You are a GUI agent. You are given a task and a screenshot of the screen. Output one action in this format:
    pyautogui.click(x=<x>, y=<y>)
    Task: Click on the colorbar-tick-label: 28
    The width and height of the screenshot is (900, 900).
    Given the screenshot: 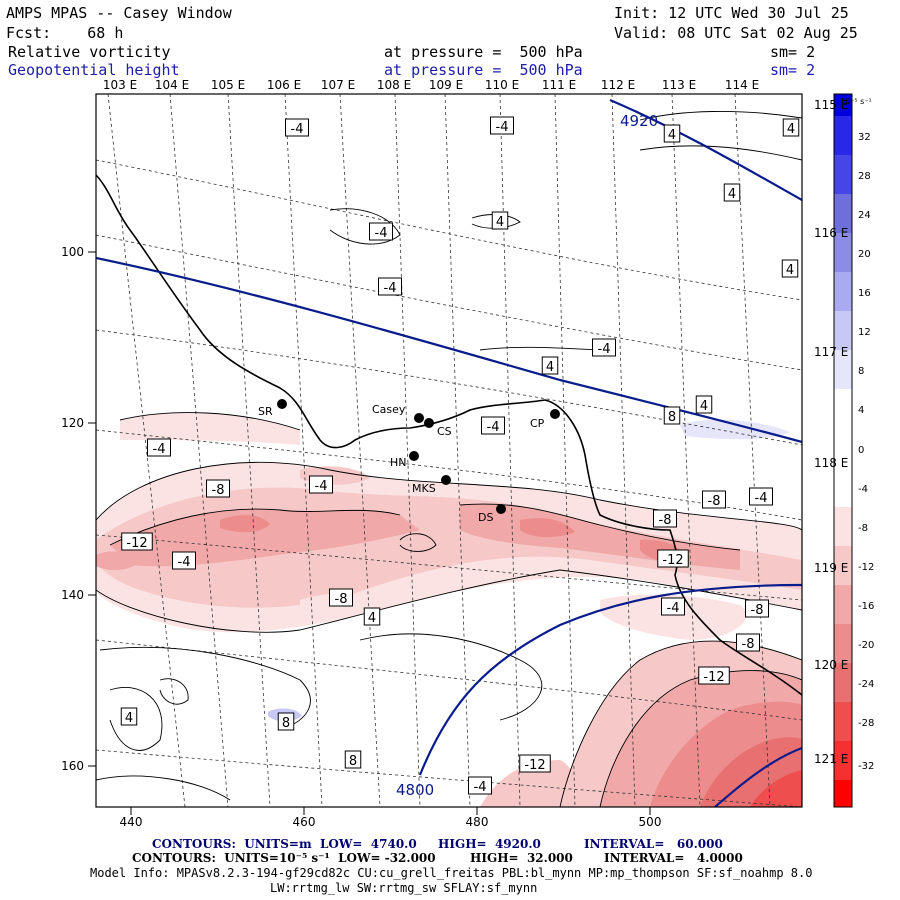 What is the action you would take?
    pyautogui.click(x=864, y=176)
    